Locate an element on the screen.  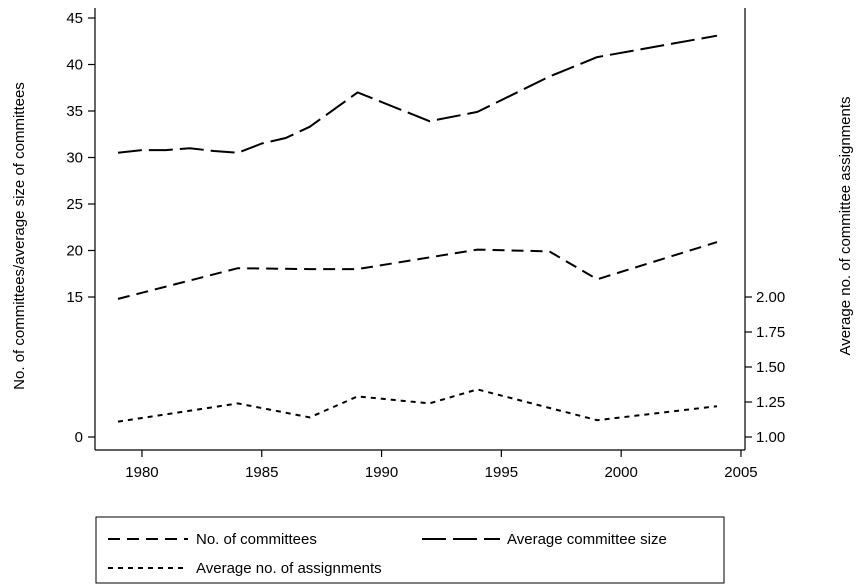
y-left-tick-label: 0 is located at coordinates (79, 437).